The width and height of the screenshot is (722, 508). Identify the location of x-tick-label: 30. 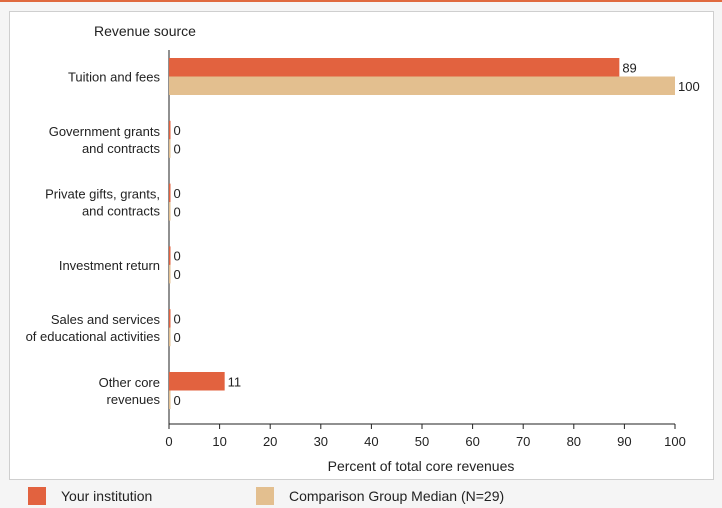
(321, 441).